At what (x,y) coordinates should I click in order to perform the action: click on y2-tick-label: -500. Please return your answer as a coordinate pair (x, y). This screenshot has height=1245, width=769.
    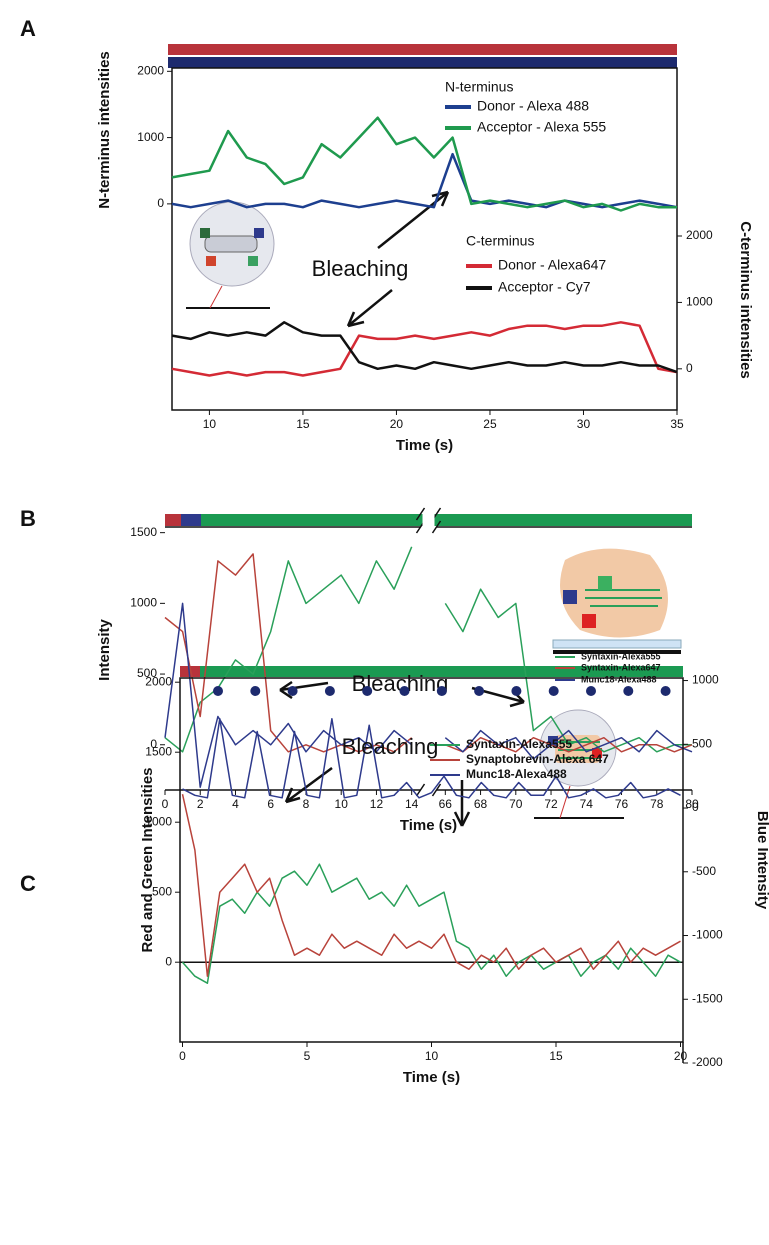
    Looking at the image, I should click on (704, 871).